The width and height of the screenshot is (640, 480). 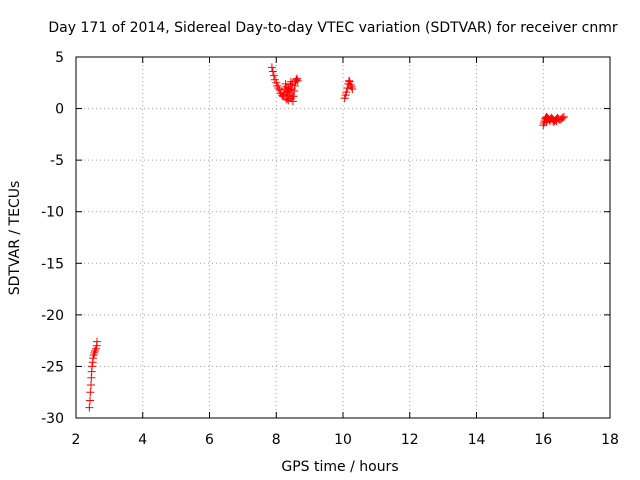 What do you see at coordinates (52, 316) in the screenshot?
I see `y-tick-label: -20` at bounding box center [52, 316].